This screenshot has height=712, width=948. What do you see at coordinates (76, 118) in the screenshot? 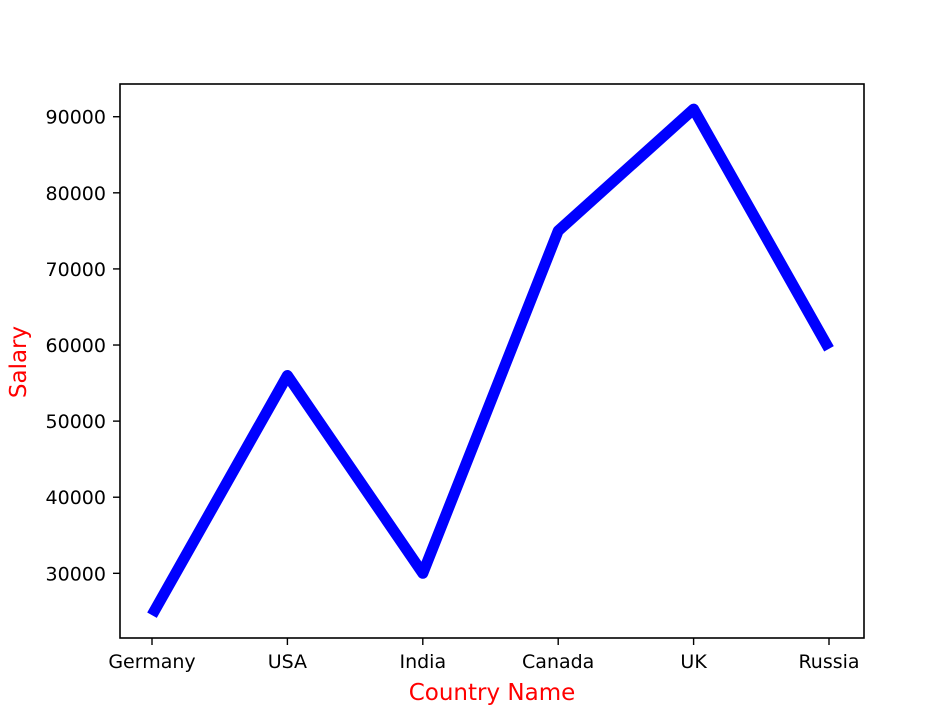
I see `y-tick-label: 90000` at bounding box center [76, 118].